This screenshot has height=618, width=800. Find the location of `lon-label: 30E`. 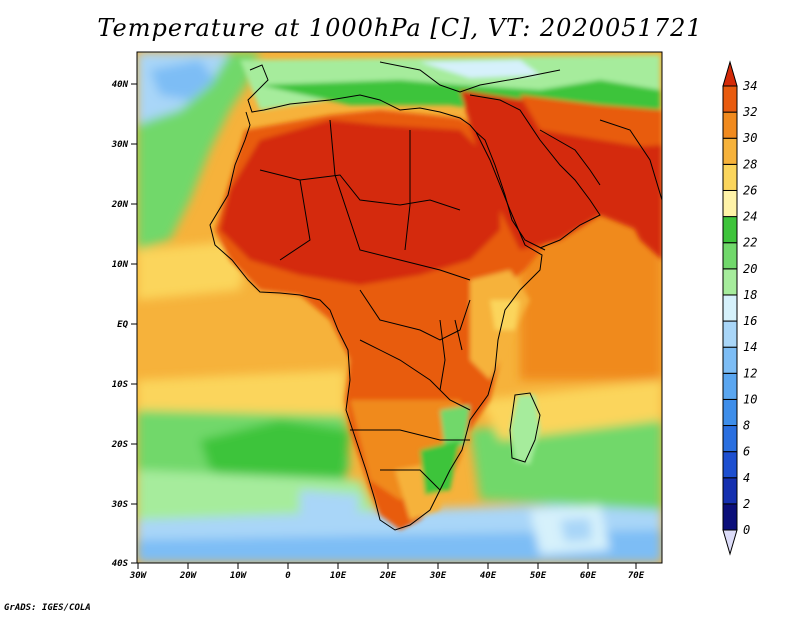

lon-label: 30E is located at coordinates (438, 576).